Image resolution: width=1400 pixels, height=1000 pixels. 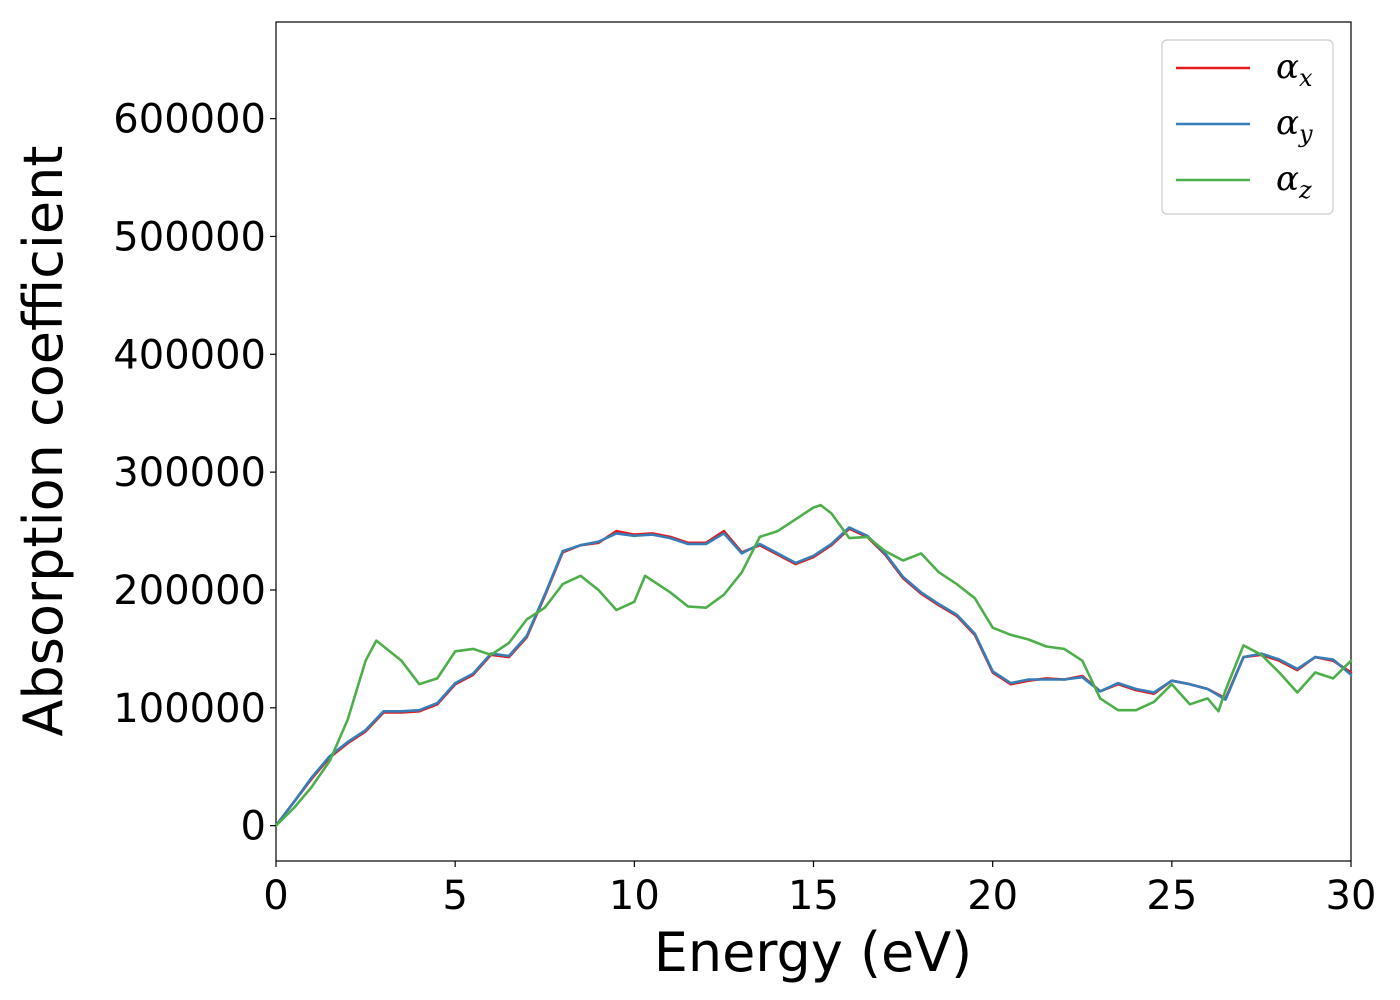 I want to click on y-tick-label: 0, so click(x=253, y=827).